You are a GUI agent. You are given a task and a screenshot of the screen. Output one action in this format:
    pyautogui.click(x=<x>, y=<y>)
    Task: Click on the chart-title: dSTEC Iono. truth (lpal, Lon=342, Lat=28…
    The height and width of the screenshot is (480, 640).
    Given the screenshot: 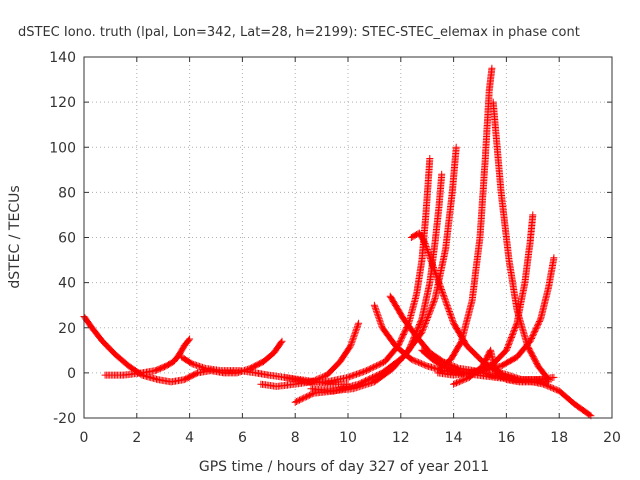 What is the action you would take?
    pyautogui.click(x=299, y=32)
    